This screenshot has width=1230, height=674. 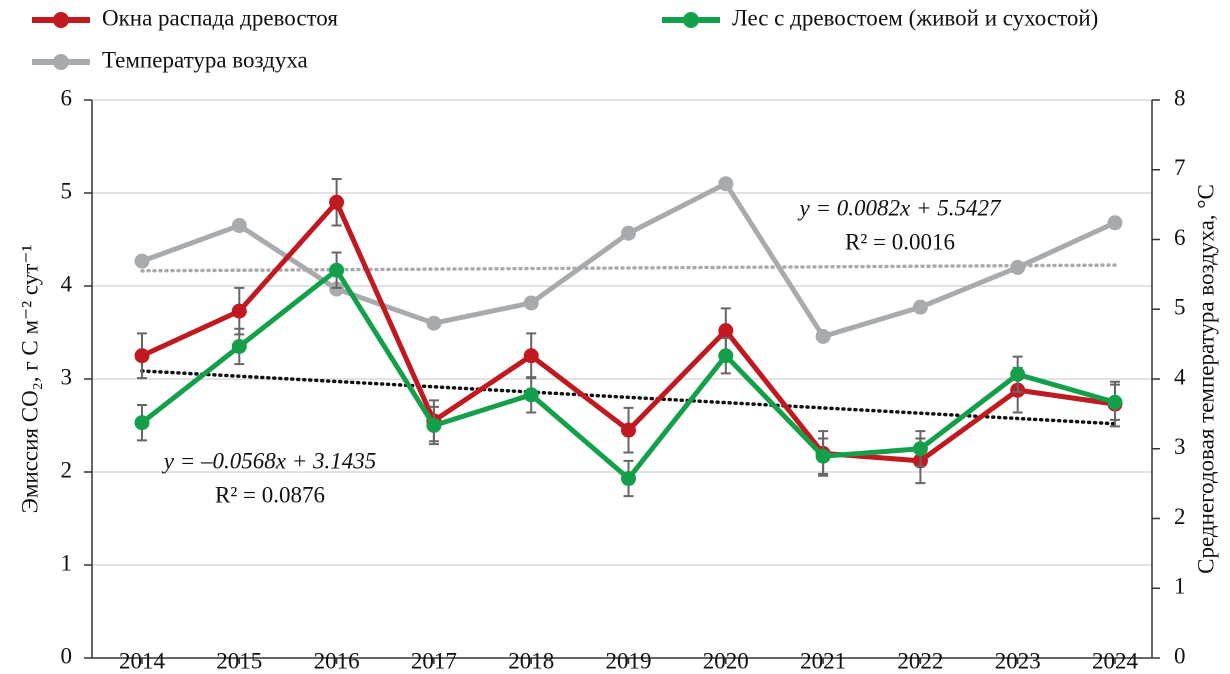 What do you see at coordinates (142, 660) in the screenshot?
I see `x-tick-label: 2014` at bounding box center [142, 660].